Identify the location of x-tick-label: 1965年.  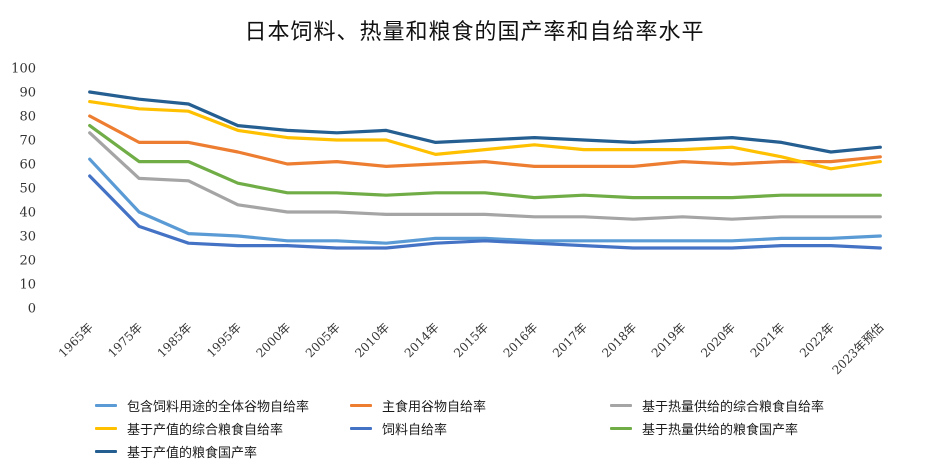
(76, 340).